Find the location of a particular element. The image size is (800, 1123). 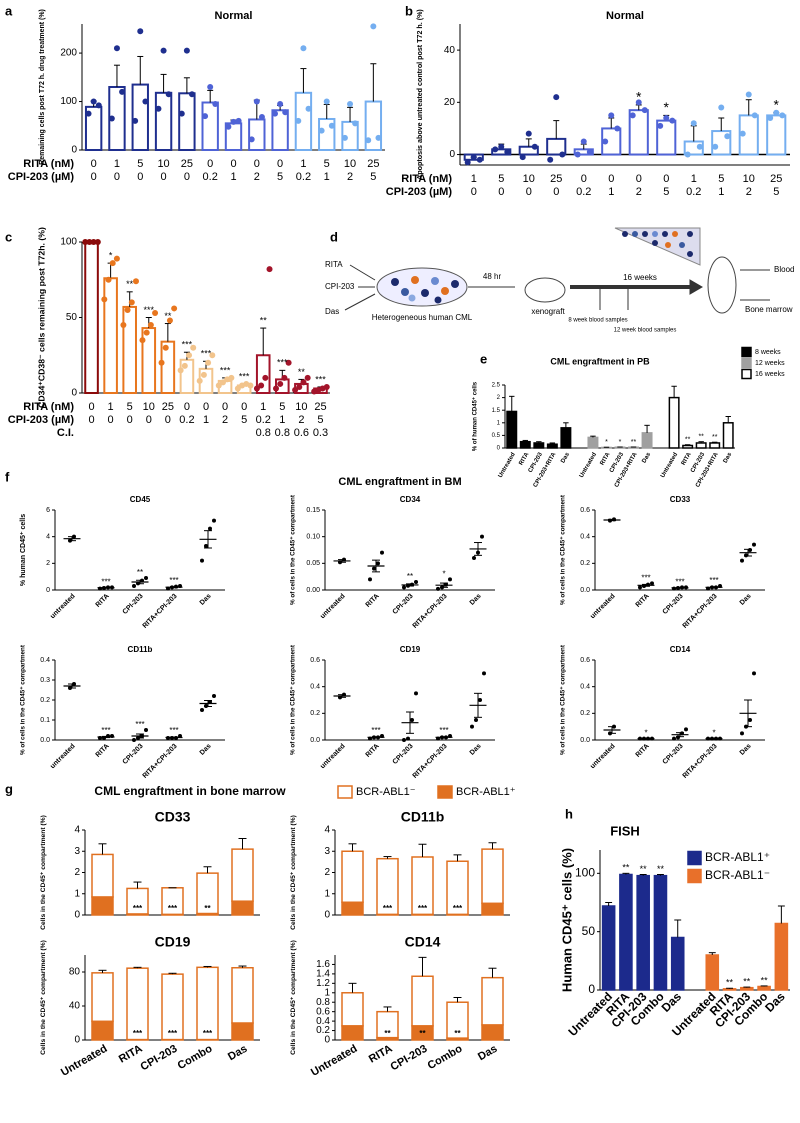

y-tick-label: 0.4 is located at coordinates (585, 687).